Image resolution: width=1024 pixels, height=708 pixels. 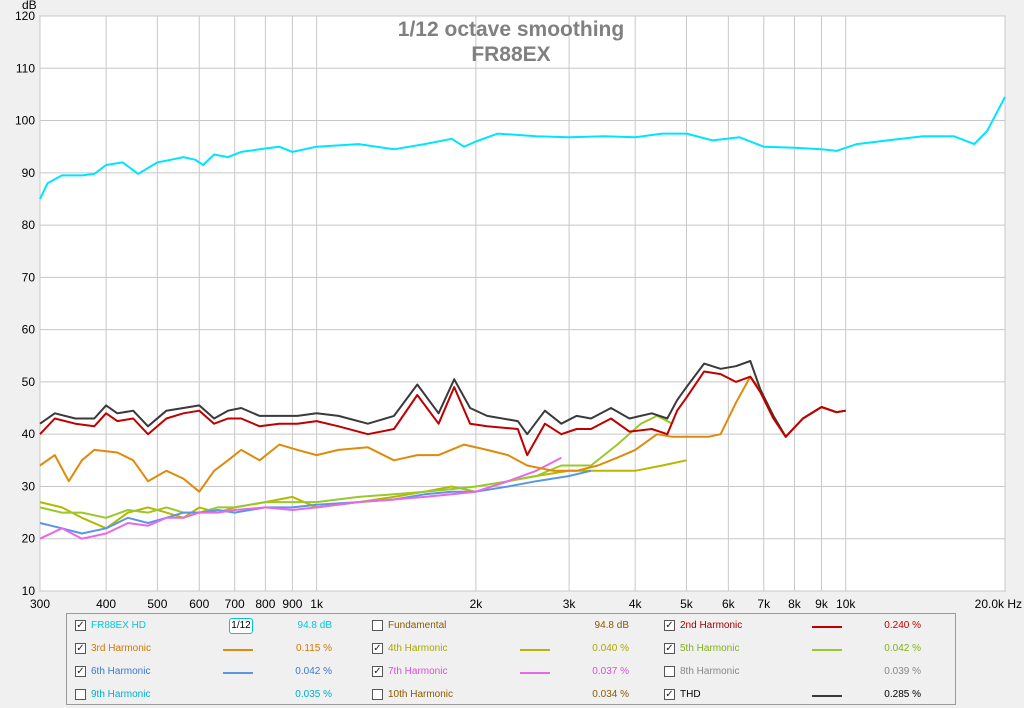 I want to click on chart-title: 1/12 octave smoothing, so click(x=511, y=29).